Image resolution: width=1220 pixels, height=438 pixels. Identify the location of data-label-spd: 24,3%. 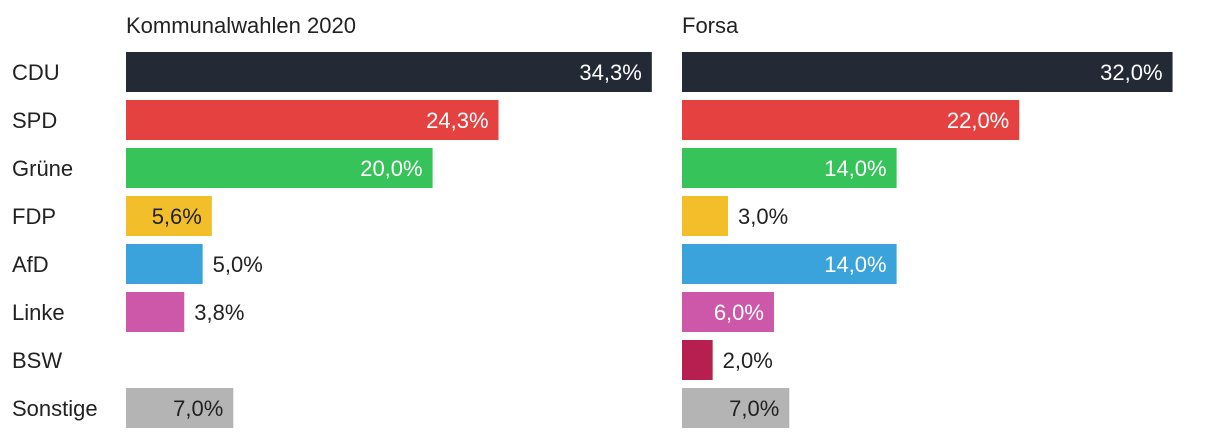
(457, 120).